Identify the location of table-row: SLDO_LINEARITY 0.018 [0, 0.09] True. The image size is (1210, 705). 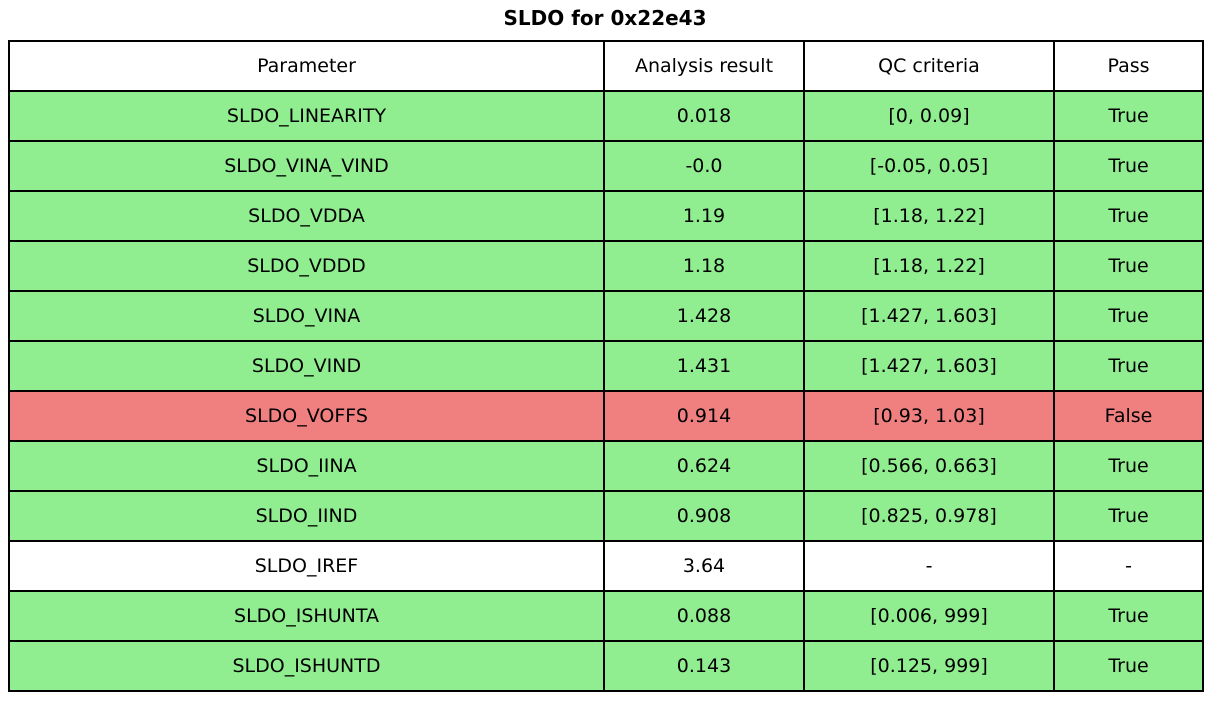
(606, 116).